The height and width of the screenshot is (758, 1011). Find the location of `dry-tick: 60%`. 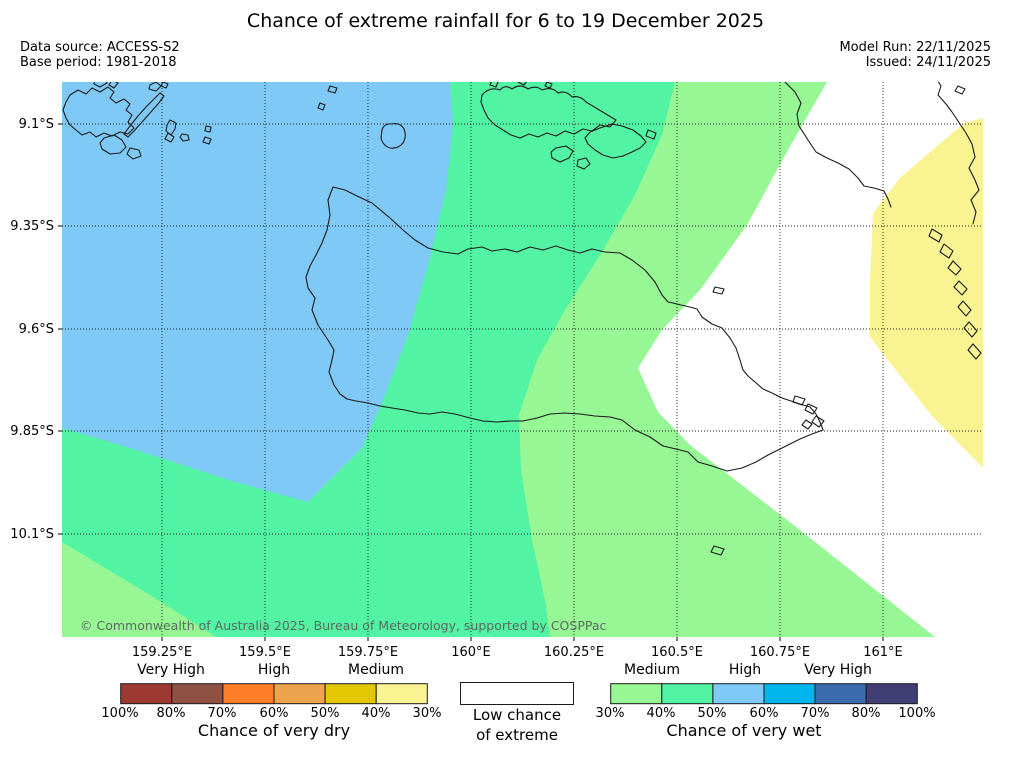

dry-tick: 60% is located at coordinates (274, 713).